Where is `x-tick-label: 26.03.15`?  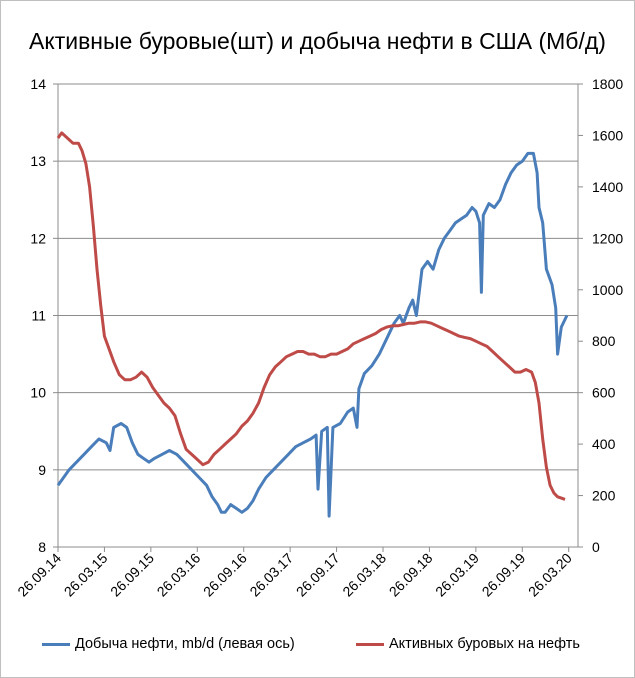 x-tick-label: 26.03.15 is located at coordinates (86, 575).